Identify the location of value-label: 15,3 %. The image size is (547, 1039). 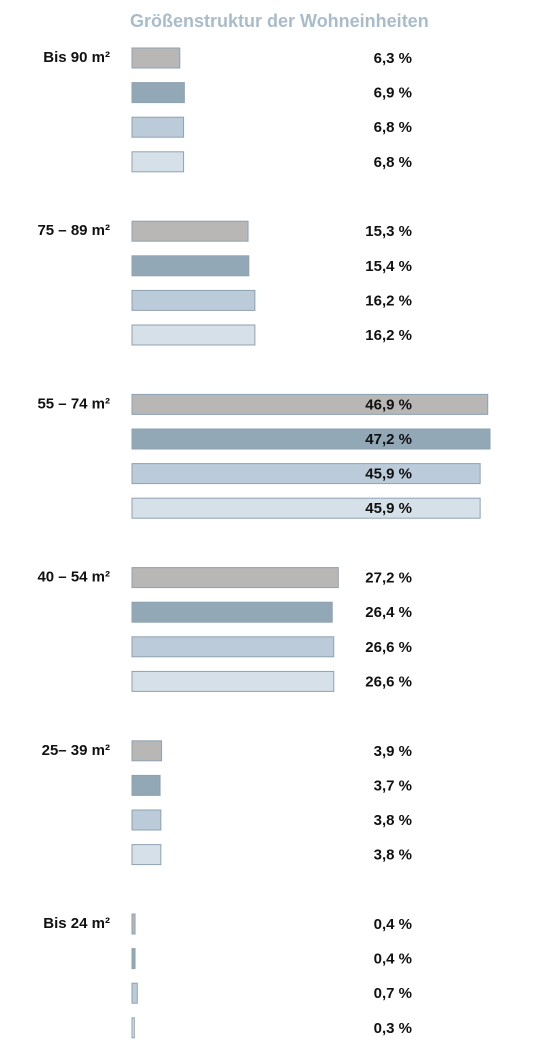
(388, 231).